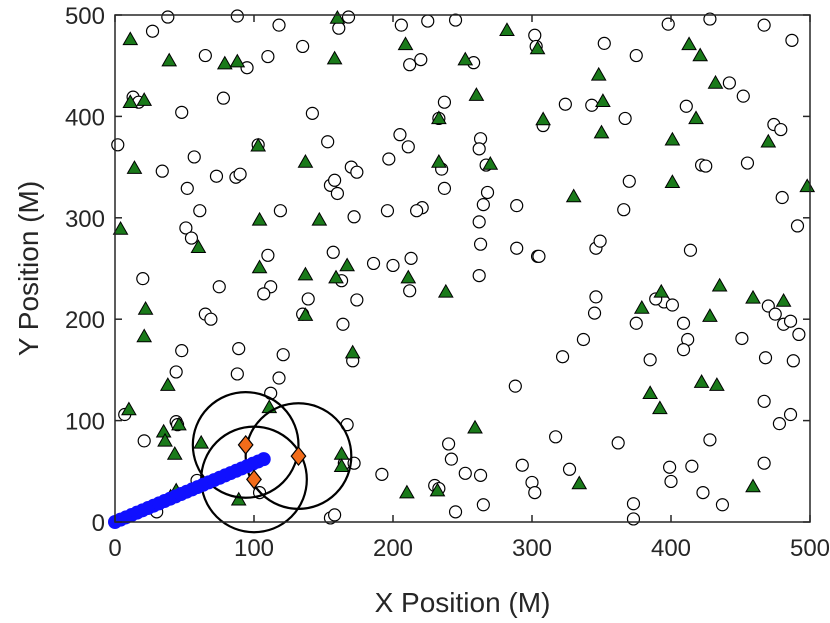  Describe the element at coordinates (85, 219) in the screenshot. I see `y-tick-label: 300` at that location.